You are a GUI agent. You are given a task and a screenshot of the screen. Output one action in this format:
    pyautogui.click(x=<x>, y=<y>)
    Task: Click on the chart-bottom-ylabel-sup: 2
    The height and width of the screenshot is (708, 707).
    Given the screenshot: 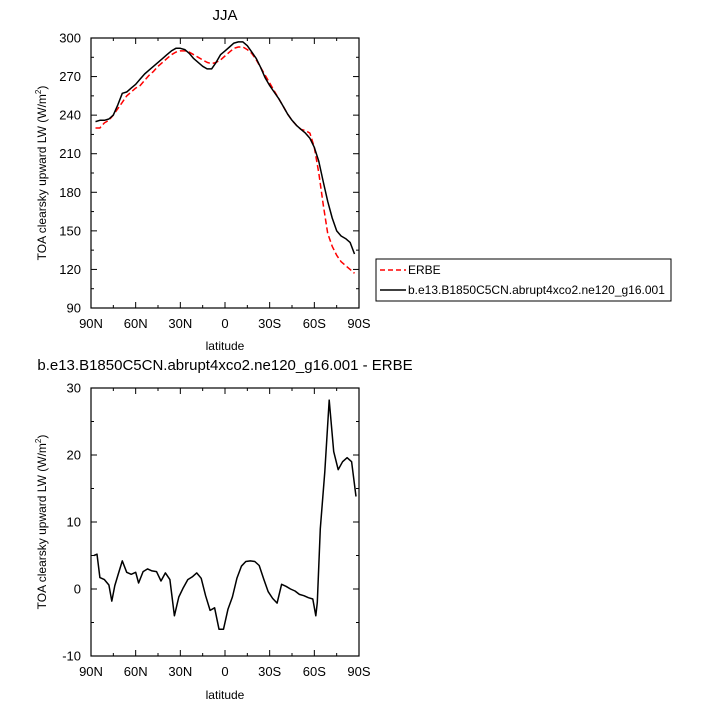 What is the action you would take?
    pyautogui.click(x=38, y=440)
    